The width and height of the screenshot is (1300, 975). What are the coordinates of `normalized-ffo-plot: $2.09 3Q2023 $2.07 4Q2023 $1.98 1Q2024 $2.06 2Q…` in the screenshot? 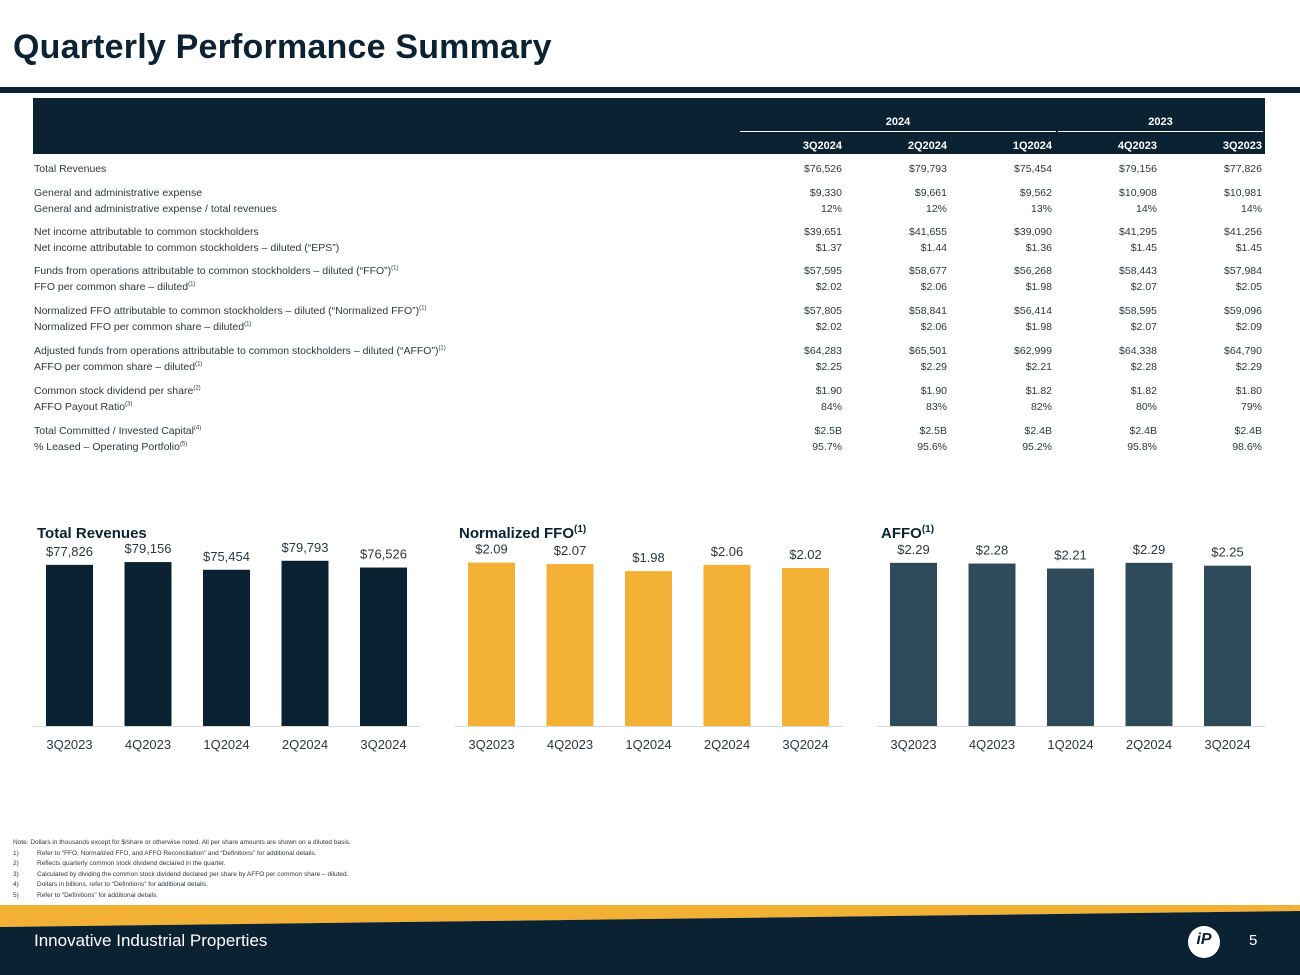 It's located at (649, 647).